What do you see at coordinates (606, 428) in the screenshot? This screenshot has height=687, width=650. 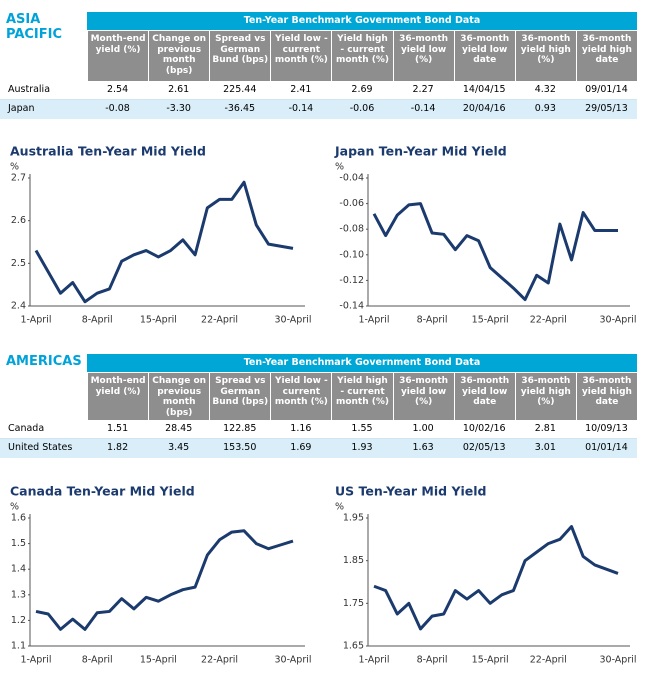 I see `cell: 10/09/13` at bounding box center [606, 428].